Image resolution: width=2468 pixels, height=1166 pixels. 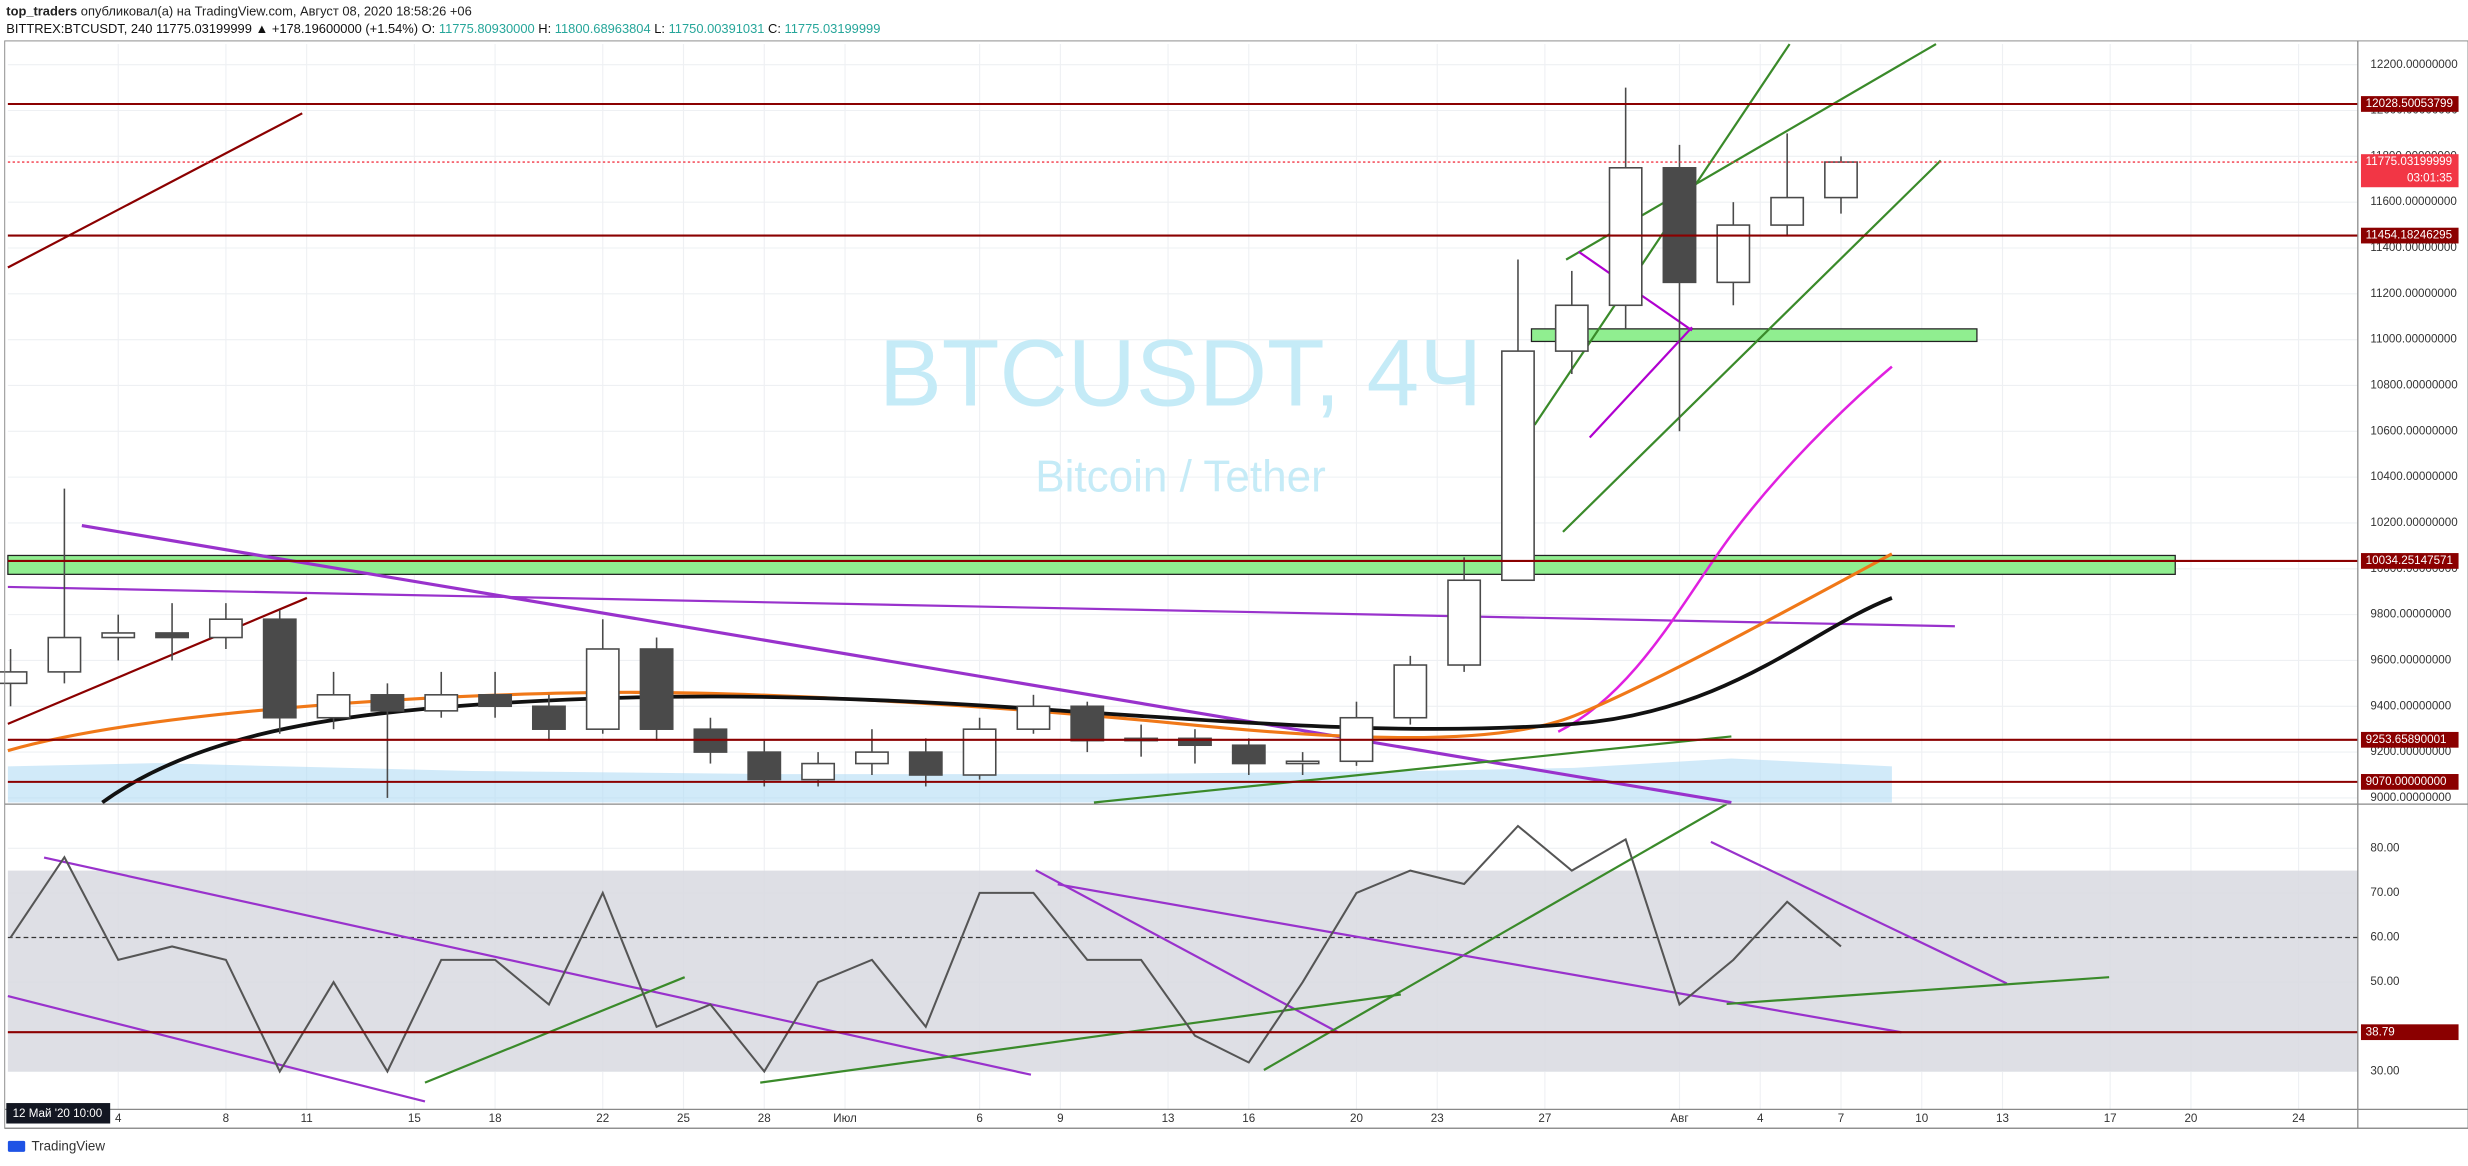 What do you see at coordinates (2410, 751) in the screenshot?
I see `y-tick-label: 9200.00000000` at bounding box center [2410, 751].